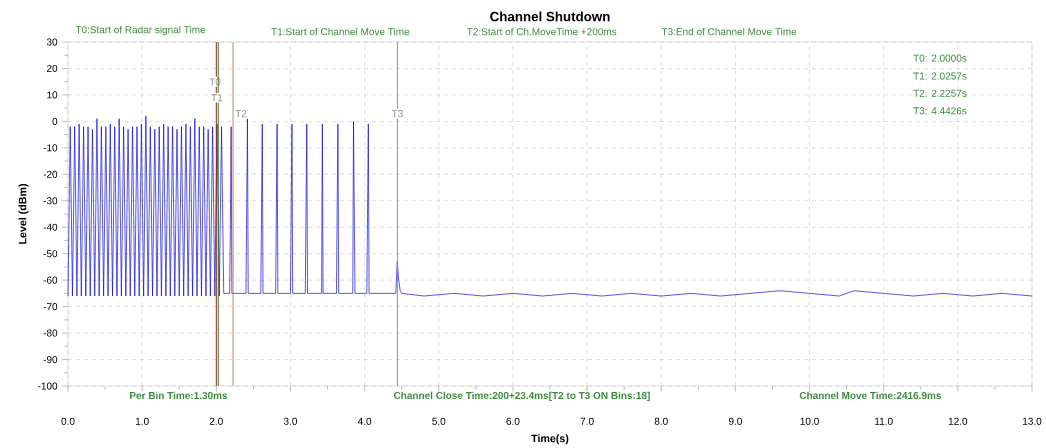 This screenshot has width=1046, height=448. I want to click on annotation: T0: 2.0000s, so click(940, 58).